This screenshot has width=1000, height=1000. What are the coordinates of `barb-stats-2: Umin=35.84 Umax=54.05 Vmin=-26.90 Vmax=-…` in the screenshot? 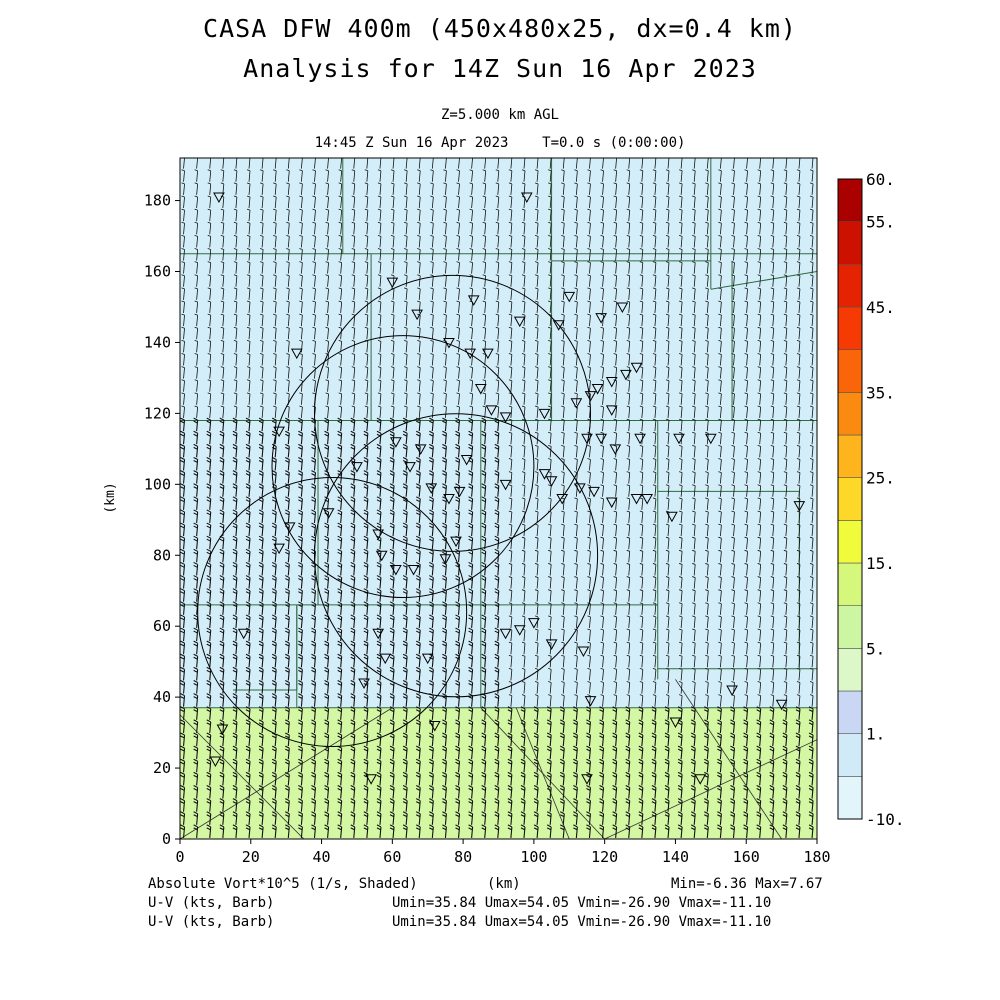 It's located at (582, 922).